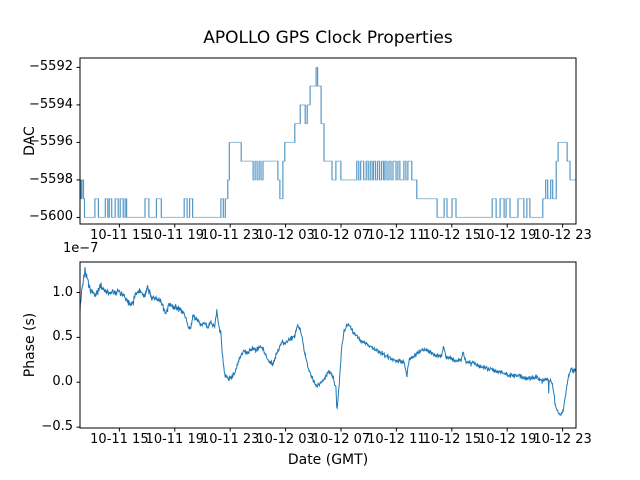 The width and height of the screenshot is (640, 480). Describe the element at coordinates (51, 179) in the screenshot. I see `y-tick-label: −5598` at that location.